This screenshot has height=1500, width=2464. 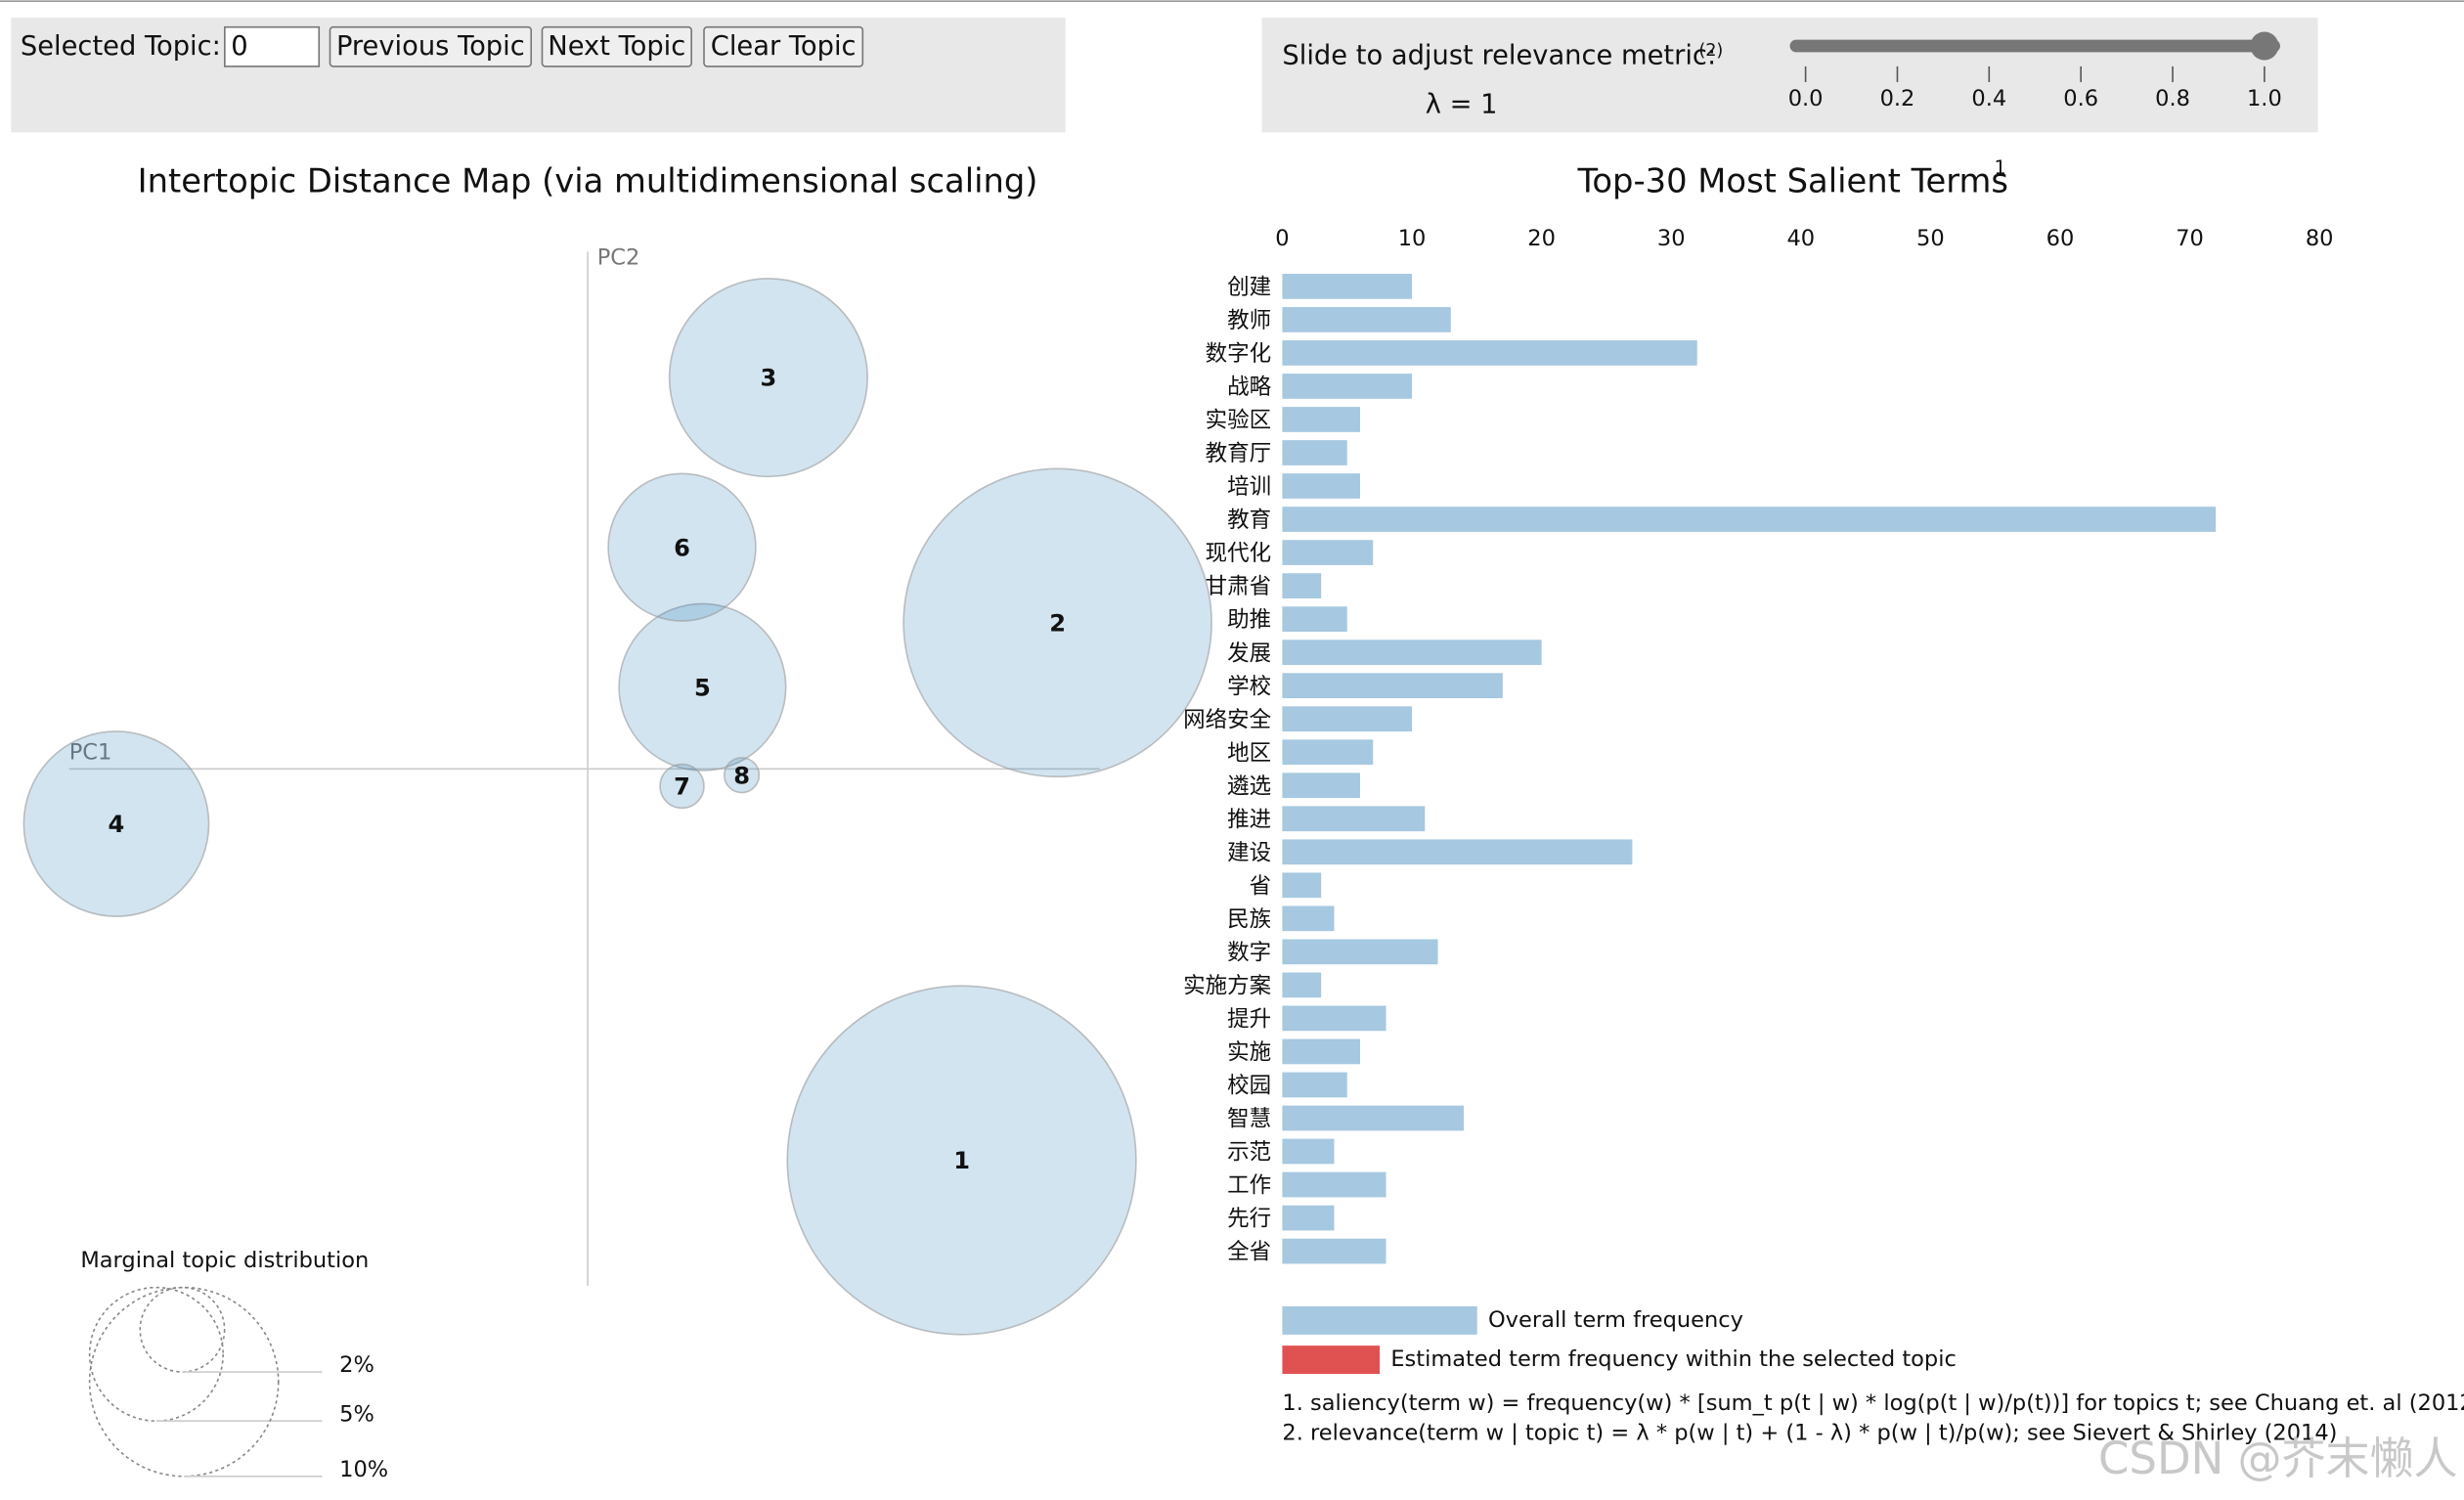 I want to click on term-label: 数字, so click(x=1249, y=952).